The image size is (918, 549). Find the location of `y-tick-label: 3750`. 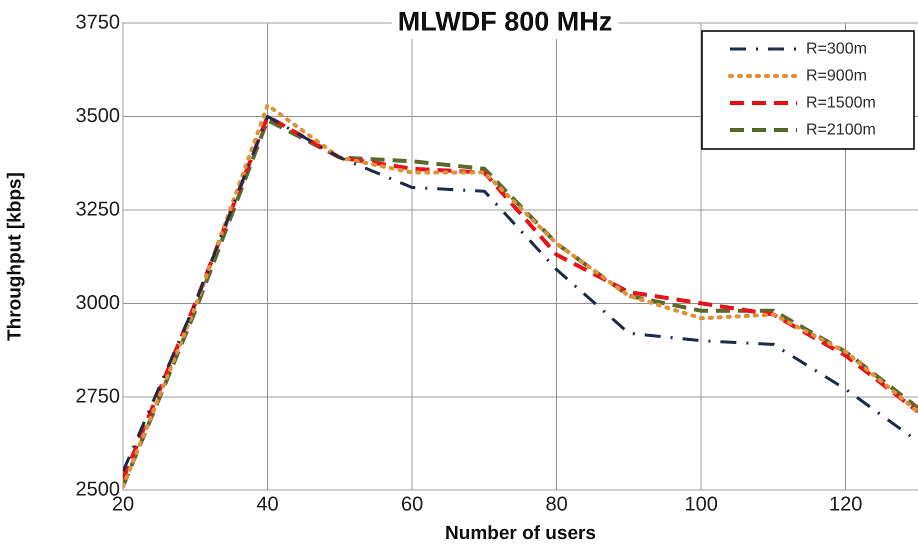

y-tick-label: 3750 is located at coordinates (98, 23).